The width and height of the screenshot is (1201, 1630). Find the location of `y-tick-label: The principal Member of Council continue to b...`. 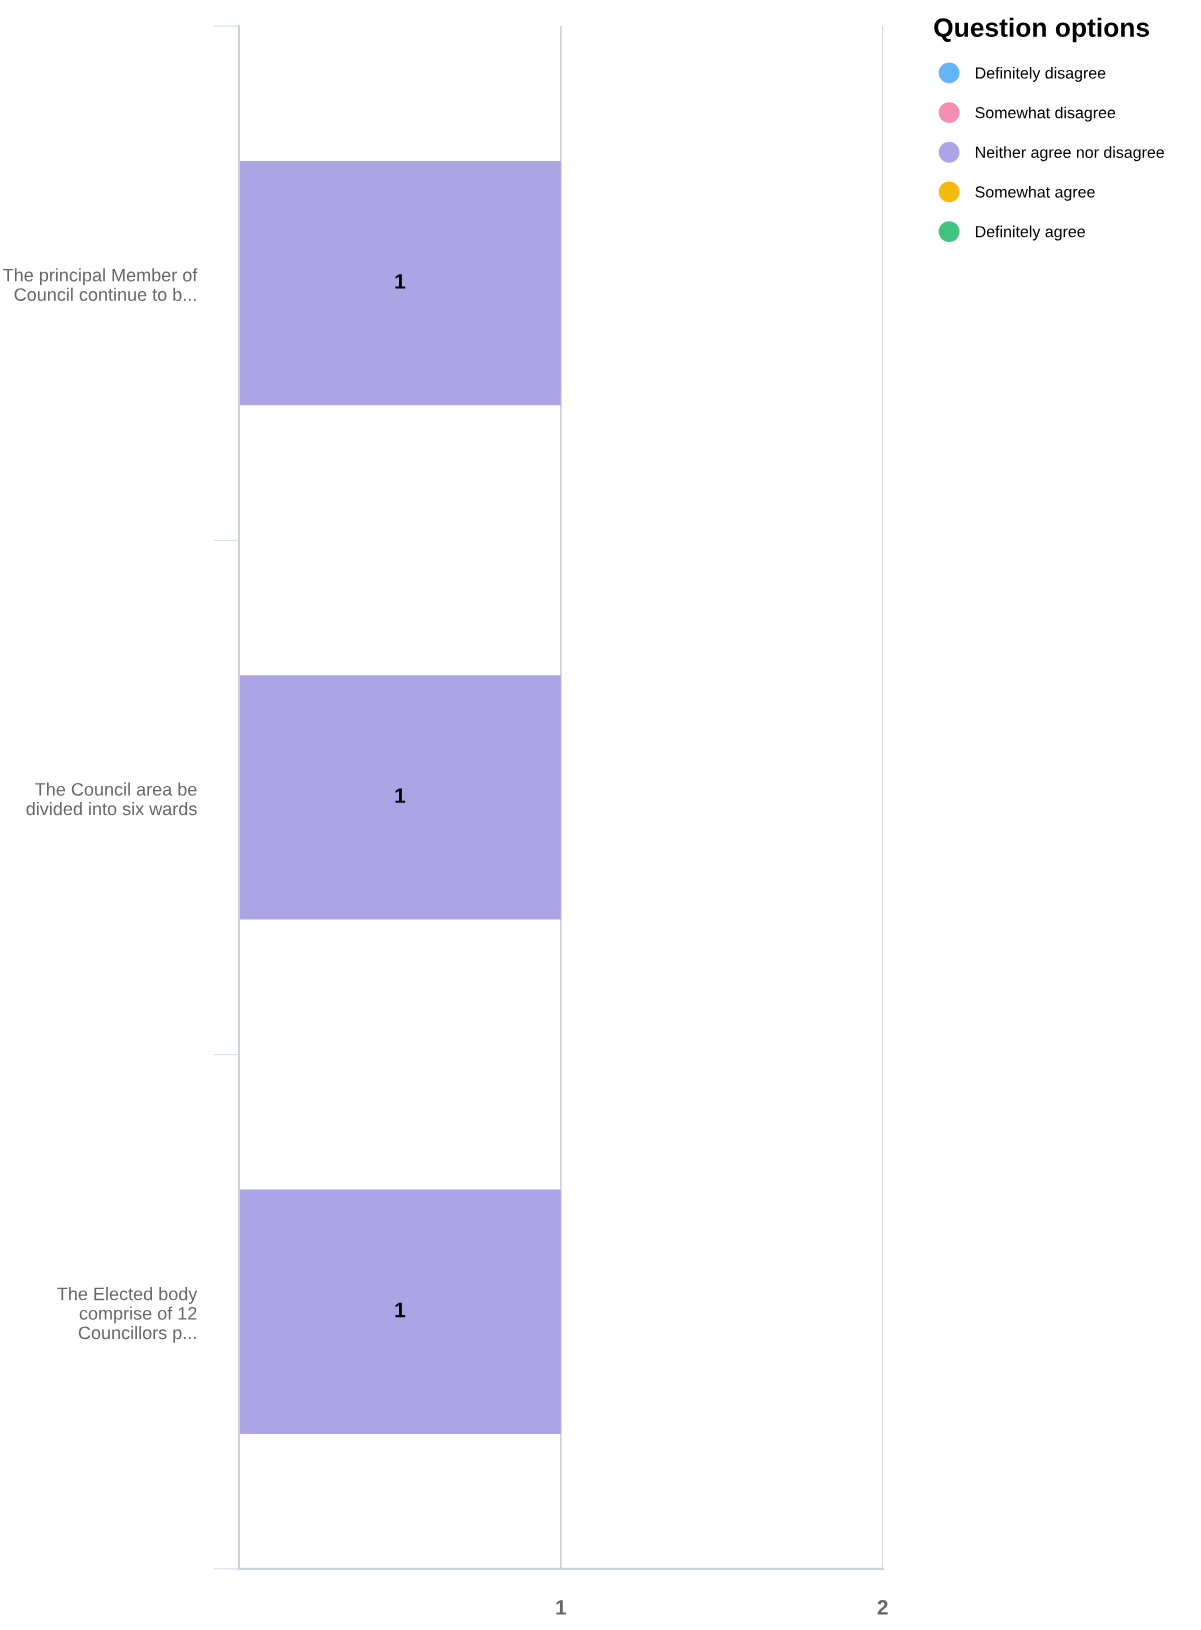

y-tick-label: The principal Member of Council continue to b... is located at coordinates (100, 284).